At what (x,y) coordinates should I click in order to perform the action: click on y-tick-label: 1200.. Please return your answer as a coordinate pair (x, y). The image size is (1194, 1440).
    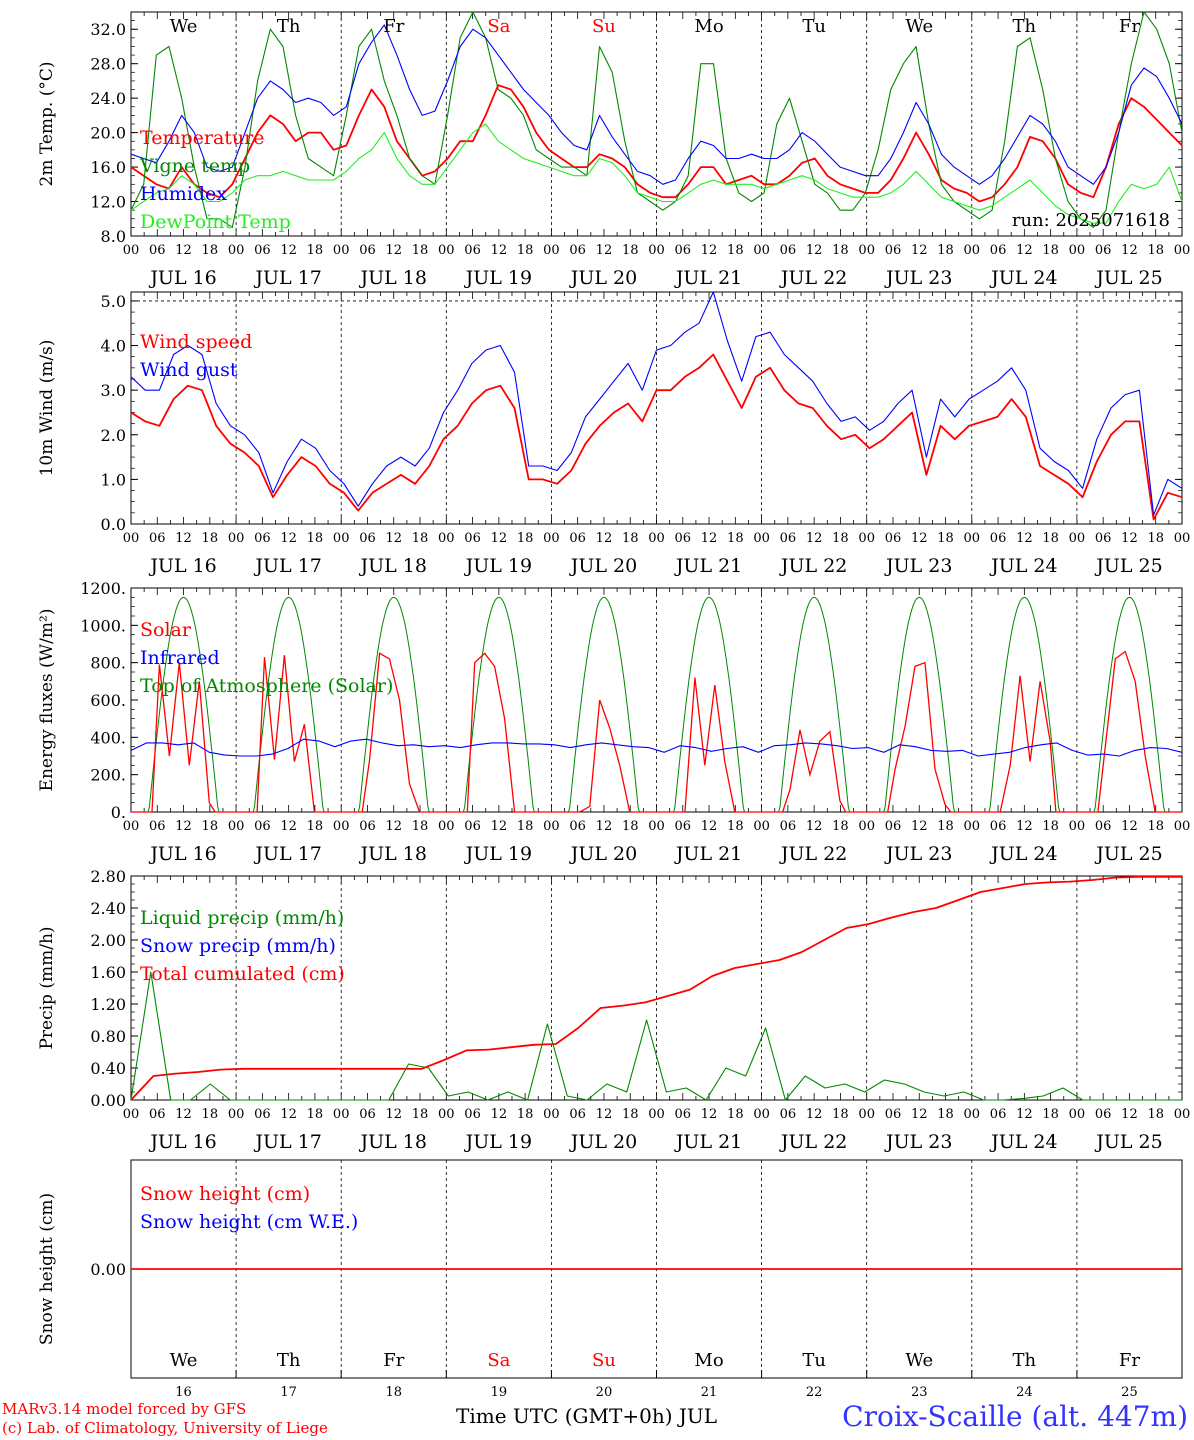
    Looking at the image, I should click on (103, 588).